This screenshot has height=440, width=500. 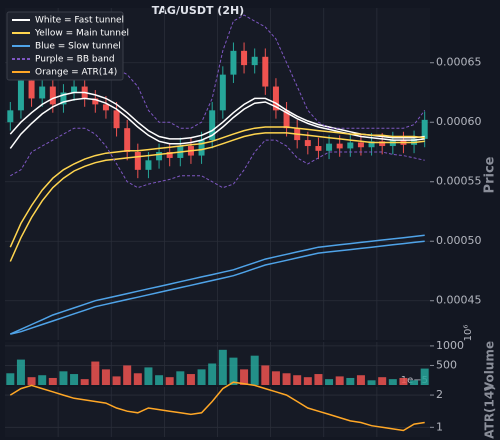 I want to click on y-tick-label: 0.00045, so click(x=459, y=300).